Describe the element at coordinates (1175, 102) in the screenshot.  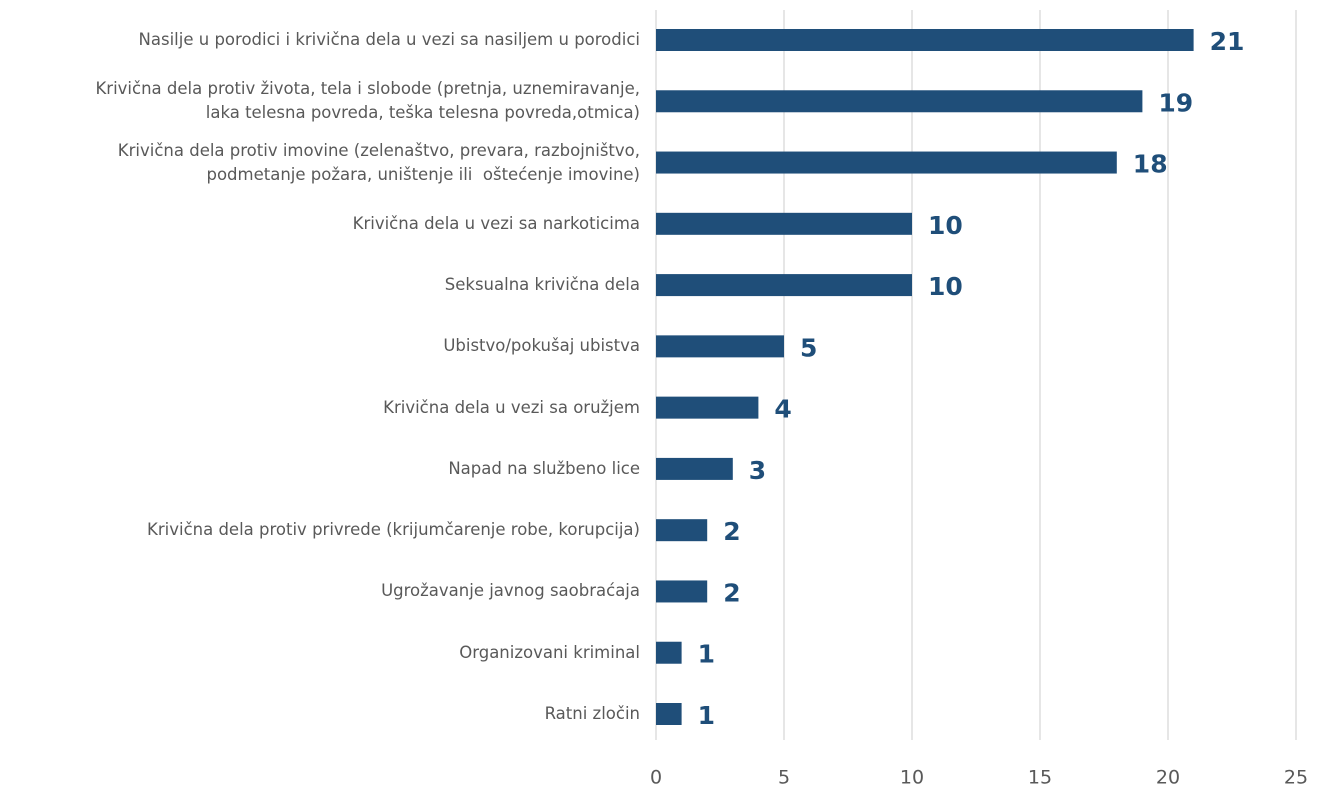
I see `value-label: 19` at that location.